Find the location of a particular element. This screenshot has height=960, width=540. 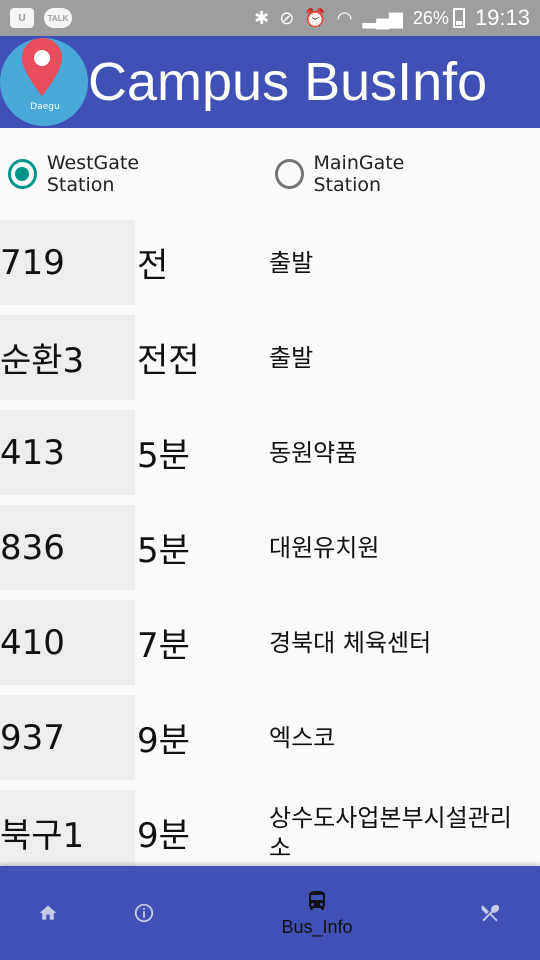

alarm-icon: ⏰ is located at coordinates (315, 17).